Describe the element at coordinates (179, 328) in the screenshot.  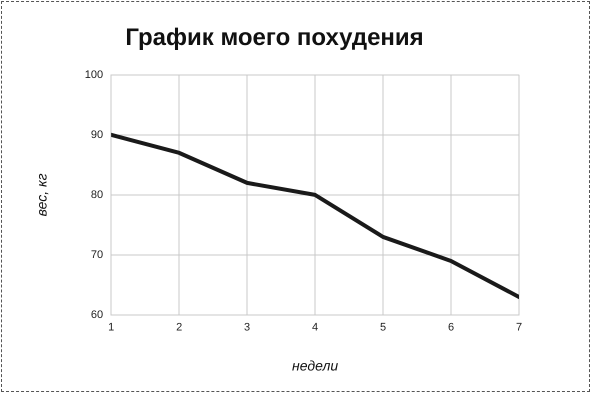
I see `x-tick-label: 2` at that location.